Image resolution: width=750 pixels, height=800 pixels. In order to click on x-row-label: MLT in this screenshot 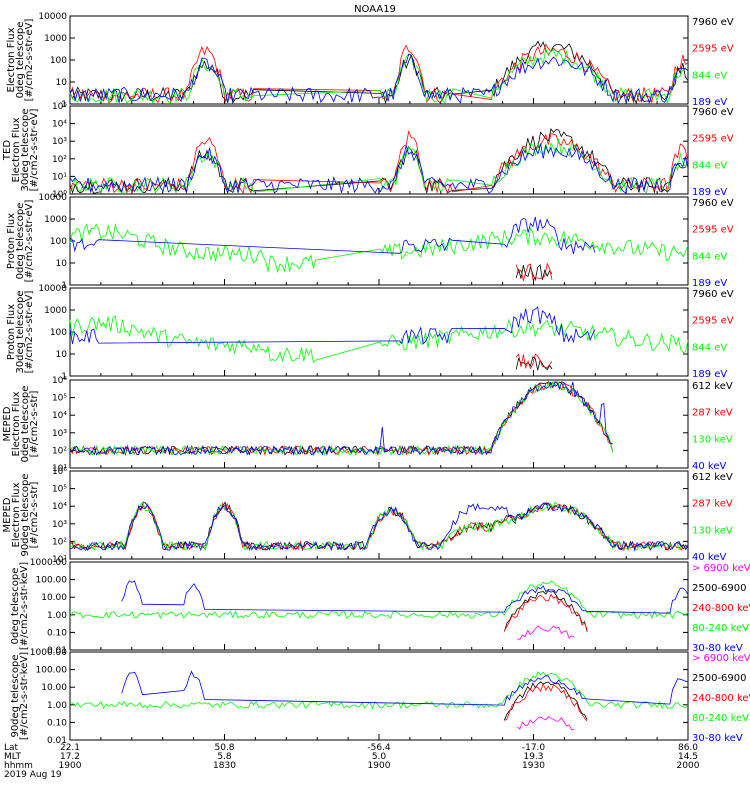, I will do `click(13, 757)`.